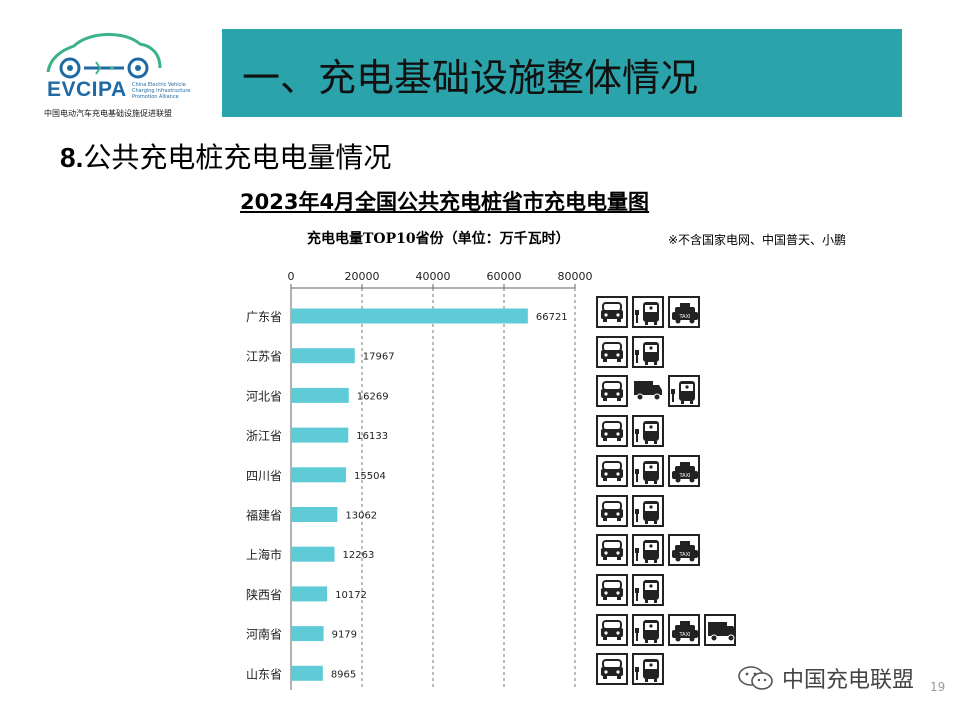 The width and height of the screenshot is (960, 720). I want to click on data-label: 17967, so click(379, 357).